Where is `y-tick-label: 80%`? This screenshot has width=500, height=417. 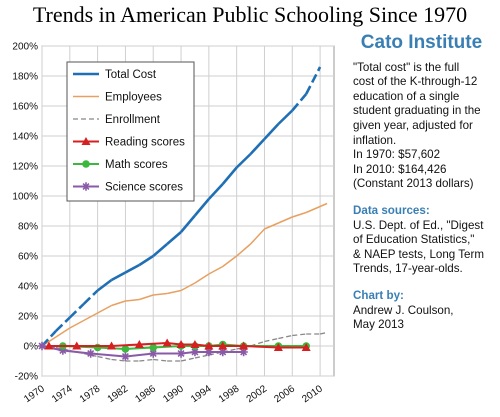 y-tick-label: 80% is located at coordinates (28, 227).